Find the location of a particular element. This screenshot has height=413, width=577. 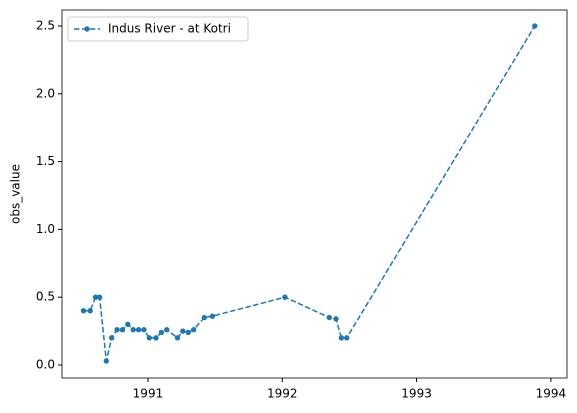

y-tick-label: 0.5 is located at coordinates (45, 297).